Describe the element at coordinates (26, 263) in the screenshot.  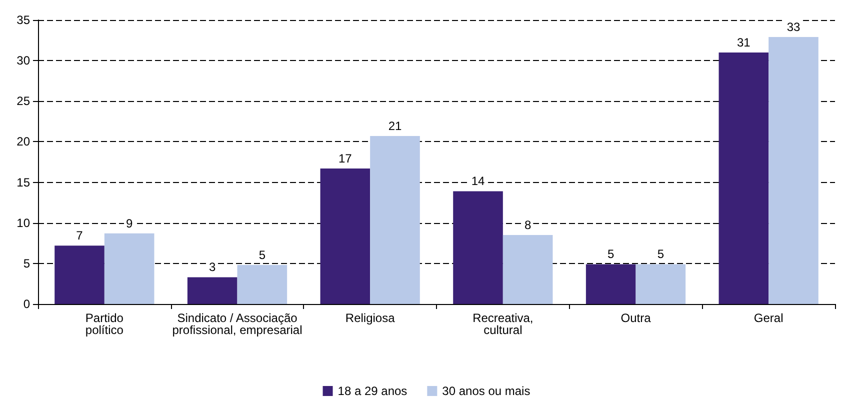
I see `y-tick-label: 5` at that location.